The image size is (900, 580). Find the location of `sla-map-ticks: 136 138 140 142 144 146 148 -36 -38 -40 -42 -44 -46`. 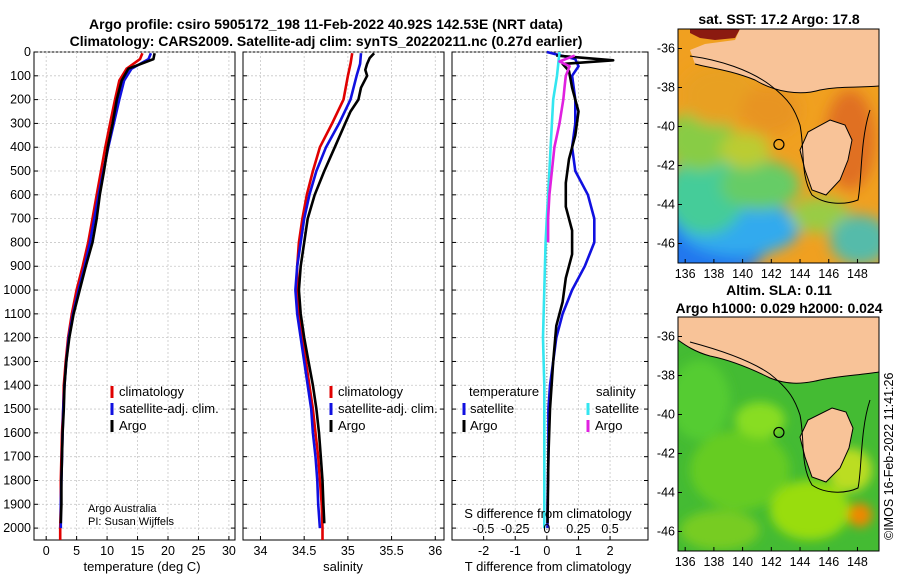

sla-map-ticks: 136 138 140 142 144 146 148 -36 -38 -40 -42 -44 -46 is located at coordinates (762, 450).